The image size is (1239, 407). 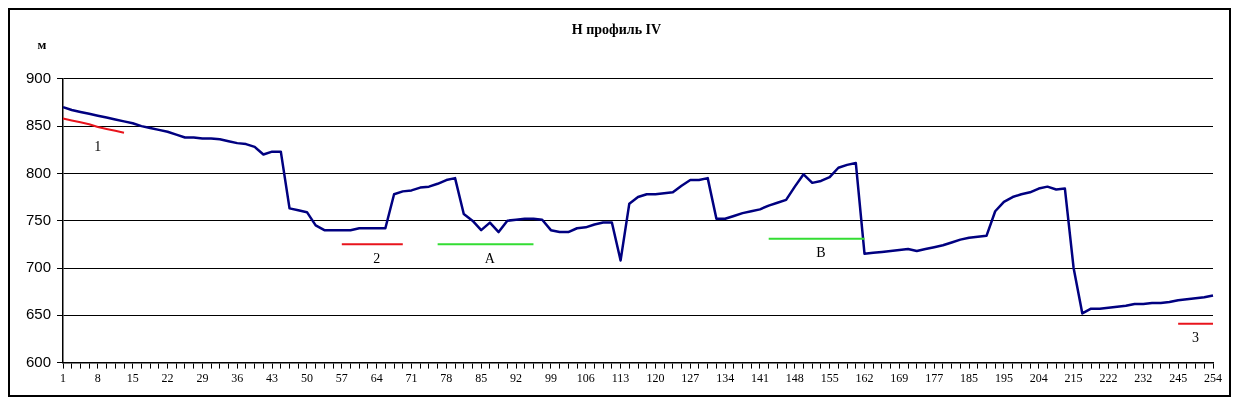 I want to click on x-tick-label: 127, so click(x=690, y=377).